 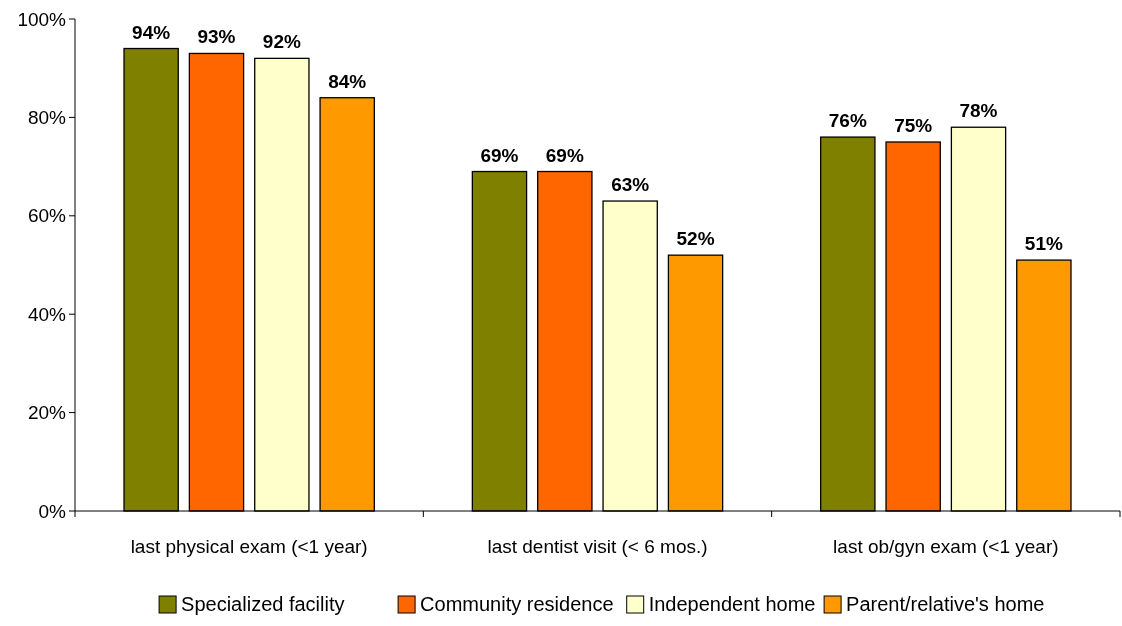 What do you see at coordinates (946, 546) in the screenshot?
I see `x-tick-label: last ob/gyn exam (<1 year)` at bounding box center [946, 546].